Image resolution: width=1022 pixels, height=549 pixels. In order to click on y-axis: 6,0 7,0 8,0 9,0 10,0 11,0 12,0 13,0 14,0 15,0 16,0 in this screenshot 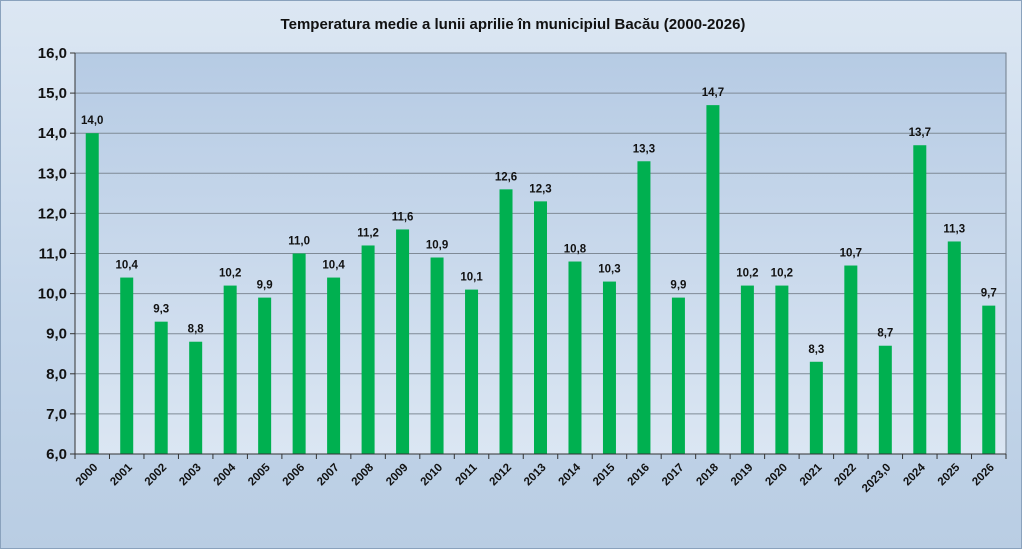, I will do `click(57, 254)`.